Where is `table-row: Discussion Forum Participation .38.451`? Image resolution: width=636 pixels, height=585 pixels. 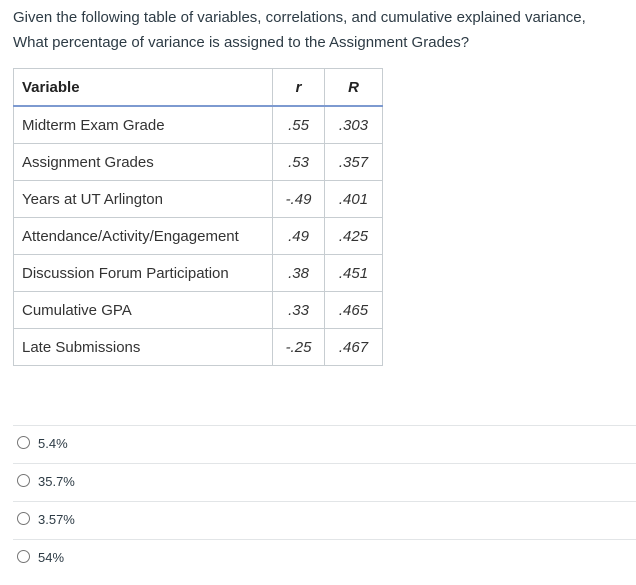 table-row: Discussion Forum Participation .38.451 is located at coordinates (198, 273).